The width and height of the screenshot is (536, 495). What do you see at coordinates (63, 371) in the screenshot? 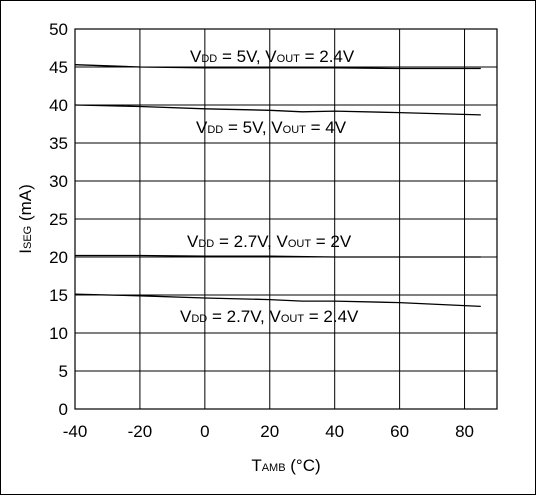
I see `y-tick-label: 5` at bounding box center [63, 371].